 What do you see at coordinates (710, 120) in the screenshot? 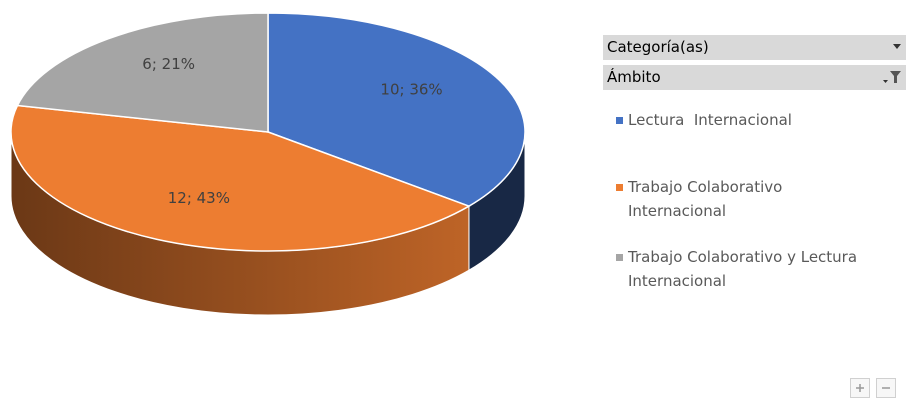
I see `legend-label: Lectura Internacional` at bounding box center [710, 120].